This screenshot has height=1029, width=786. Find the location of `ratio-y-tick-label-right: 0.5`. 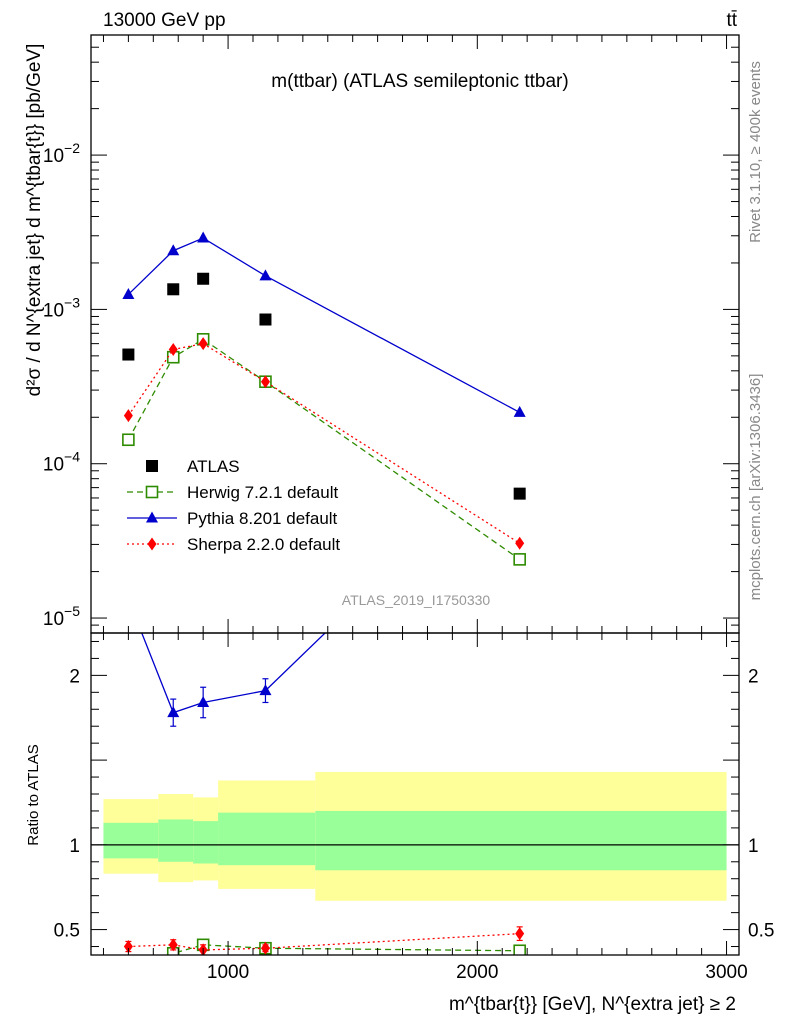

ratio-y-tick-label-right: 0.5 is located at coordinates (761, 931).